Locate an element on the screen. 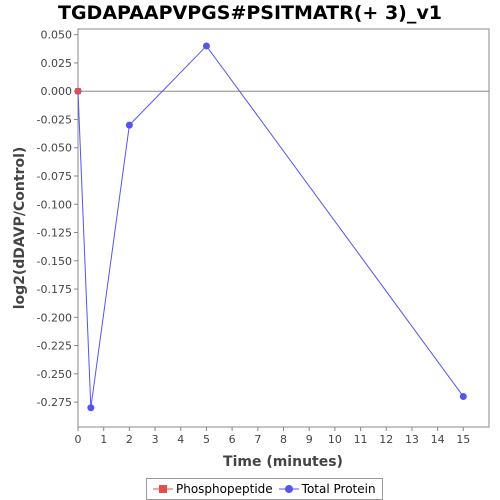 The height and width of the screenshot is (500, 500). chart-title: TGDAPAAPVPGS#PSITMATR(+ 3)_v1 is located at coordinates (250, 13).